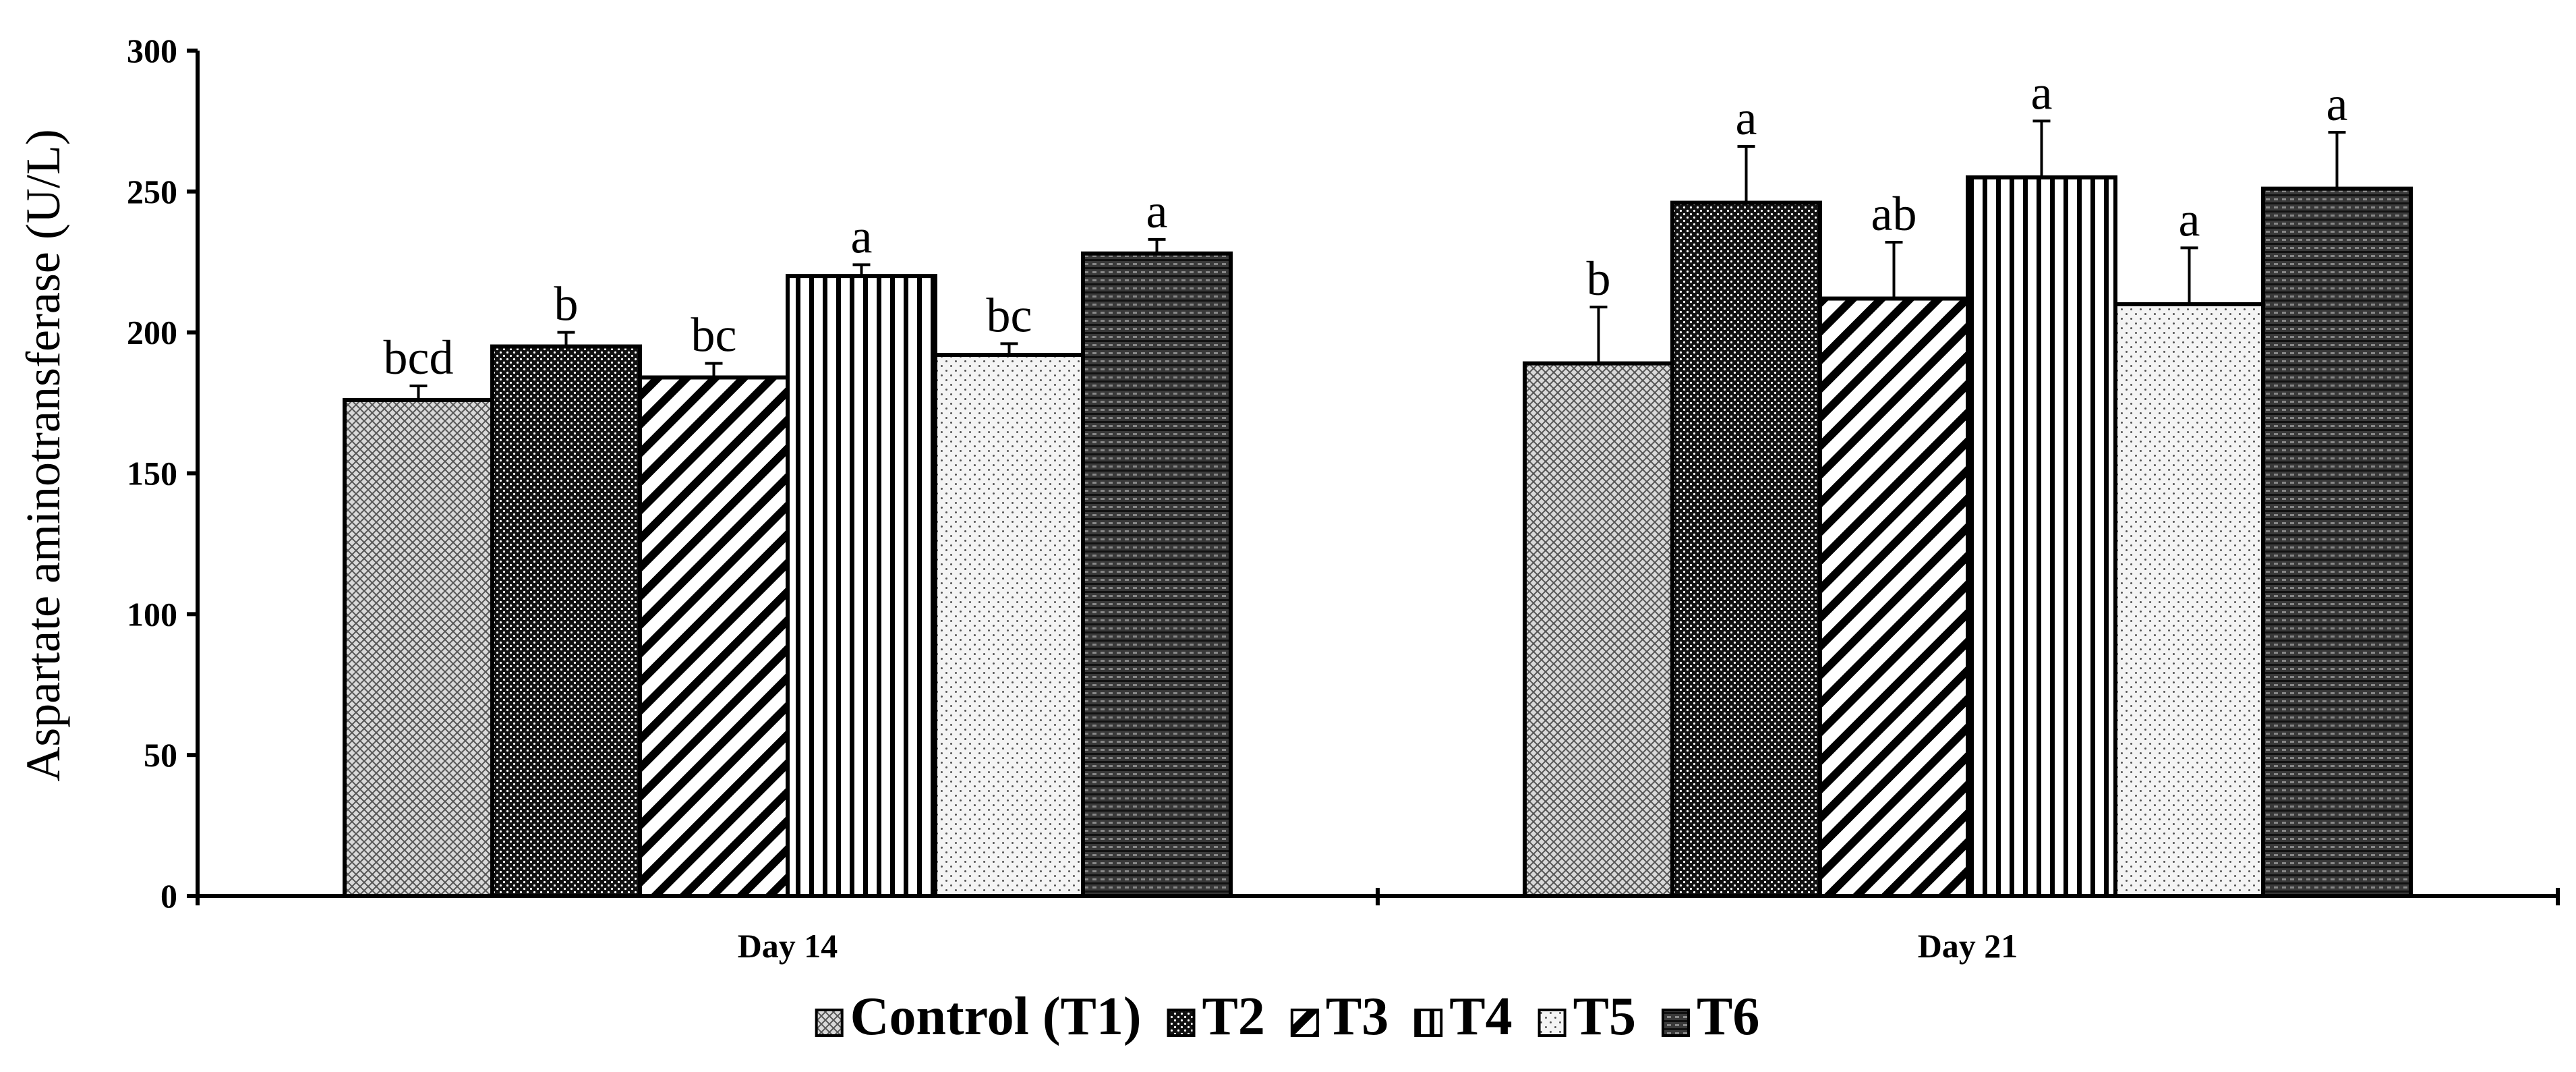 This screenshot has width=2576, height=1072. I want to click on y-tick-label: 0, so click(169, 896).